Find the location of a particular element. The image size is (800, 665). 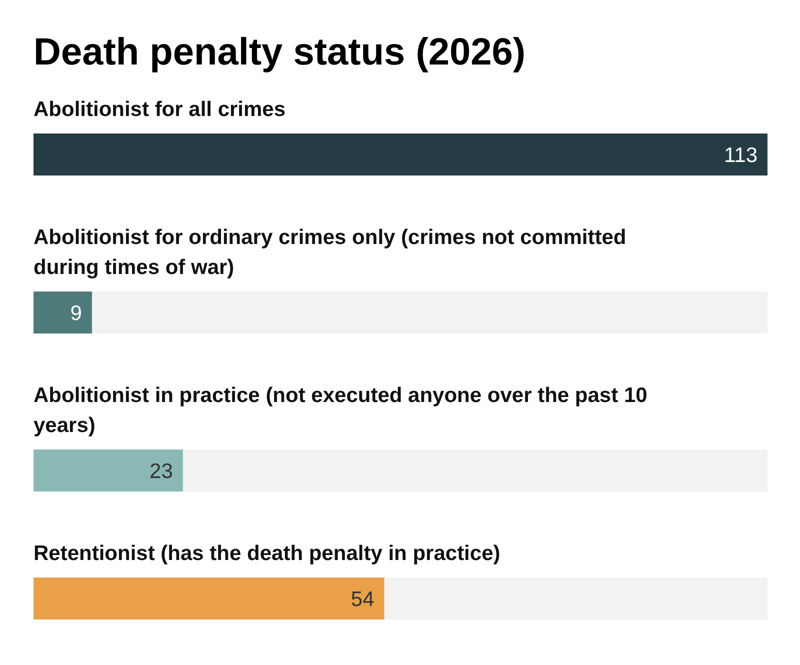

data-label: 9 is located at coordinates (76, 313).